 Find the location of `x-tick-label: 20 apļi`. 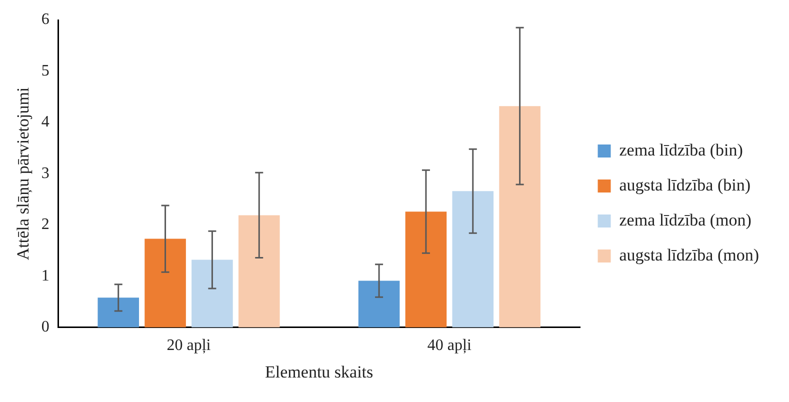

x-tick-label: 20 apļi is located at coordinates (189, 345).